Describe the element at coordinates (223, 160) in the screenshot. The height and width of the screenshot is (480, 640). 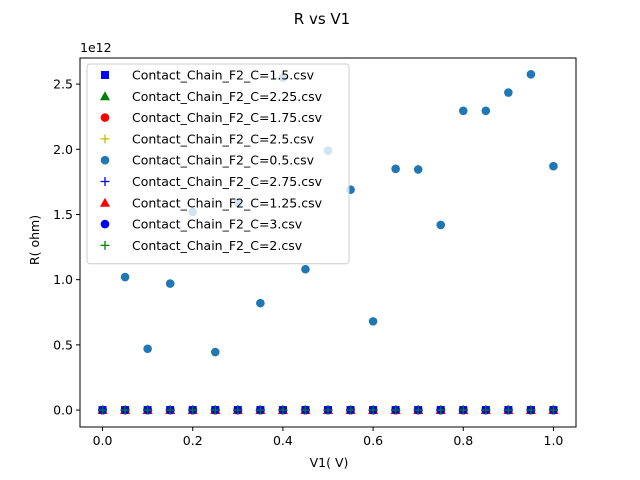
I see `legend-entry-label: Contact_Chain_F2_C=0.5.csv` at that location.